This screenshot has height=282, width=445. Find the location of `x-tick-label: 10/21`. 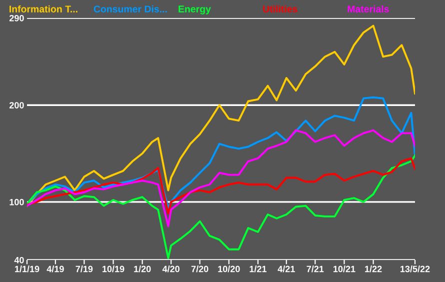

x-tick-label: 10/21 is located at coordinates (345, 269).